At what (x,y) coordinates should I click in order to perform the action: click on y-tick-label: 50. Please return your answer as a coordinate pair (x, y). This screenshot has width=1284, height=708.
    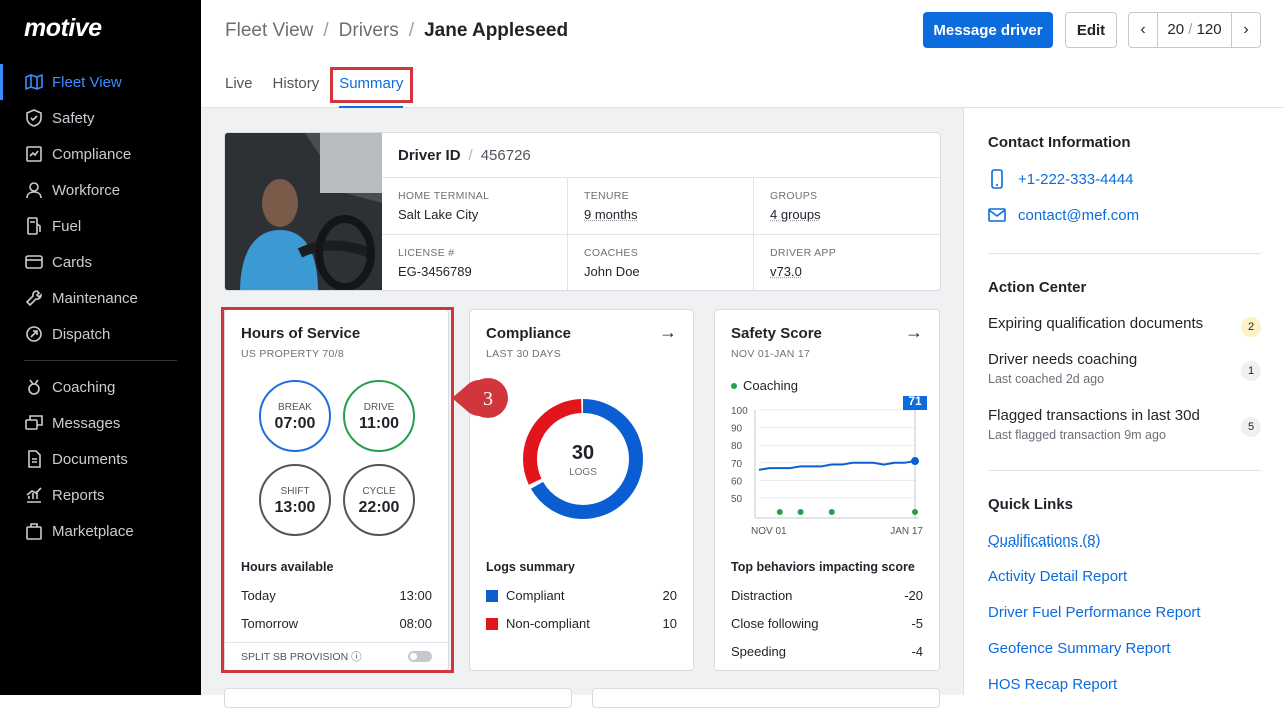
    Looking at the image, I should click on (737, 499).